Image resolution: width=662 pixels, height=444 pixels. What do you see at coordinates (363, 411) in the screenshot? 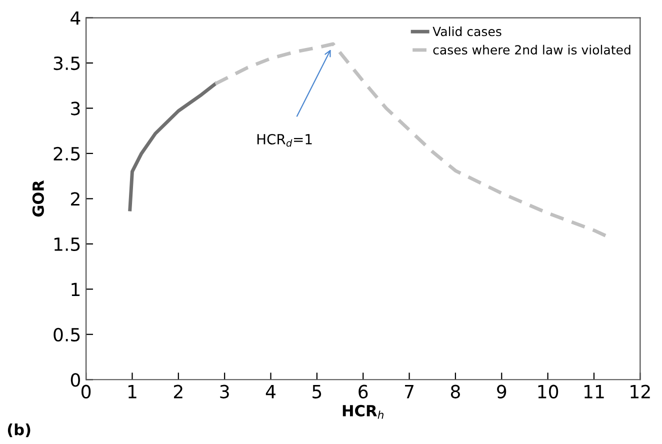
I see `x-axis-title: HCR$_{h}$` at bounding box center [363, 411].